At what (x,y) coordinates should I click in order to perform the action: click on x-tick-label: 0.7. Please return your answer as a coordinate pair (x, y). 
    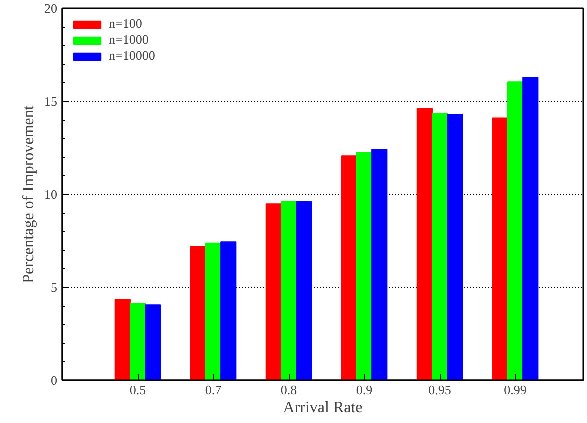
    Looking at the image, I should click on (213, 390).